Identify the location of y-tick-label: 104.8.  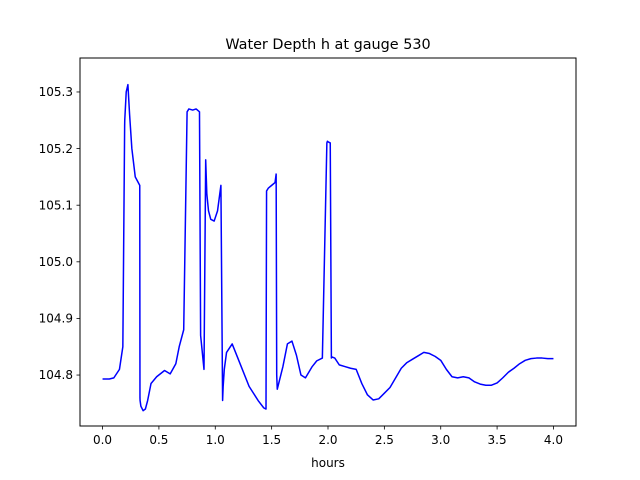
(56, 375).